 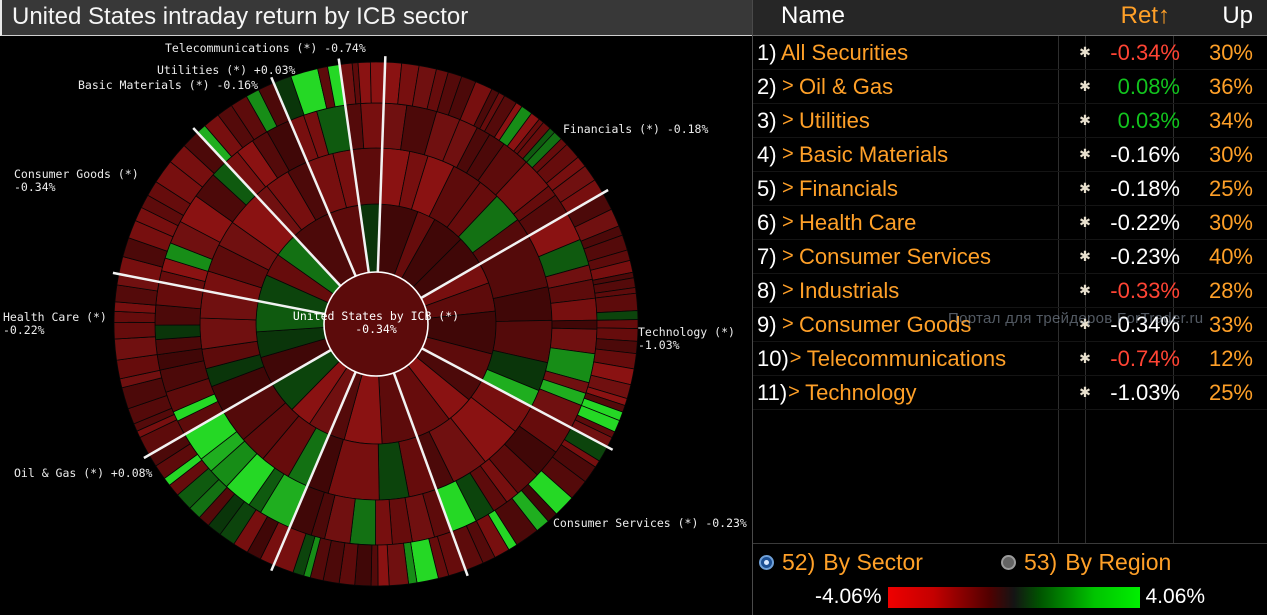 I want to click on chart-sector-label: Telecommunications (*) -0.74%, so click(x=265, y=48).